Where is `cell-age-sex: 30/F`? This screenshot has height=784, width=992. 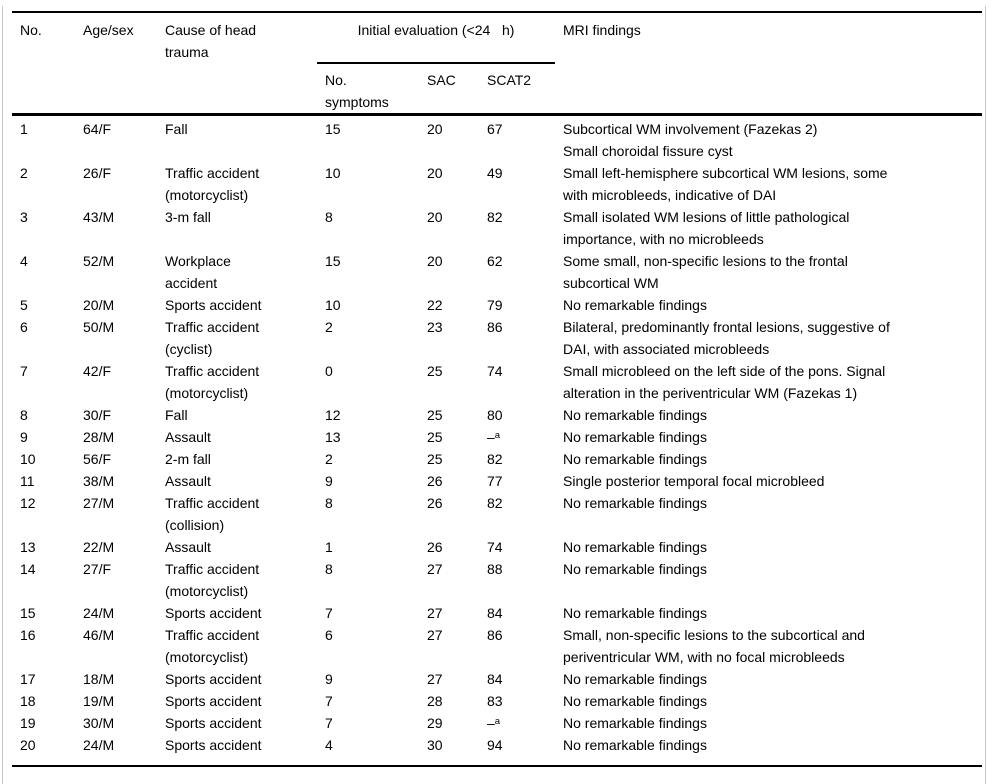
cell-age-sex: 30/F is located at coordinates (97, 415).